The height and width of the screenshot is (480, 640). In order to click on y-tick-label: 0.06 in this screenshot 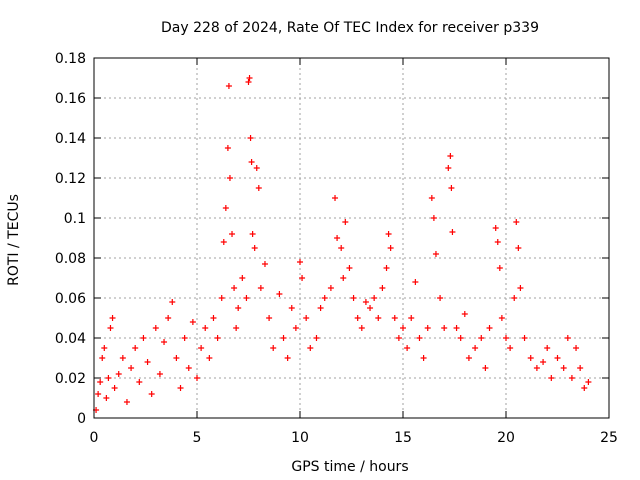, I will do `click(70, 299)`.